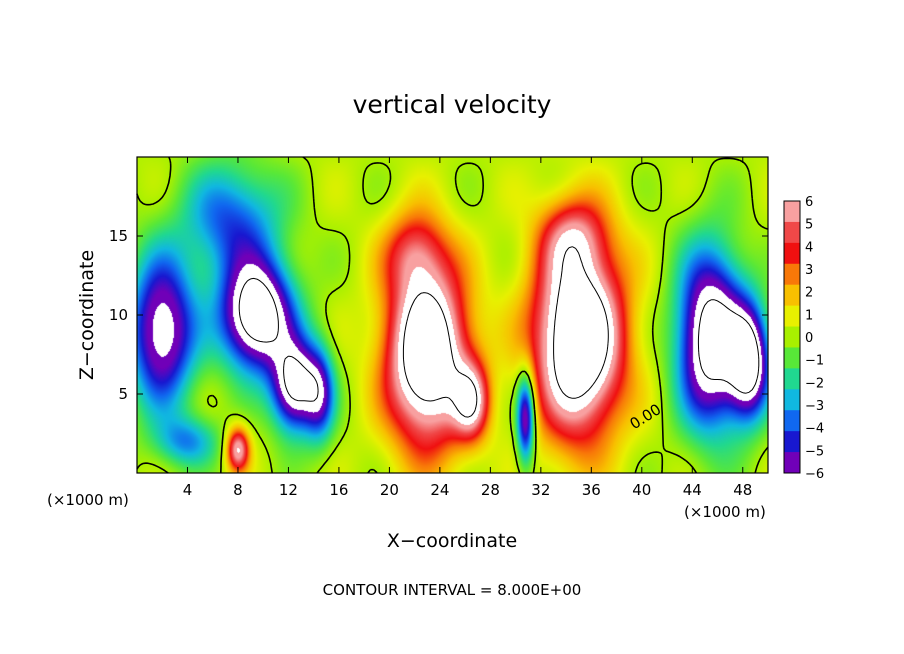 Image resolution: width=904 pixels, height=654 pixels. What do you see at coordinates (87, 315) in the screenshot?
I see `y-axis-label: Z−coordinate` at bounding box center [87, 315].